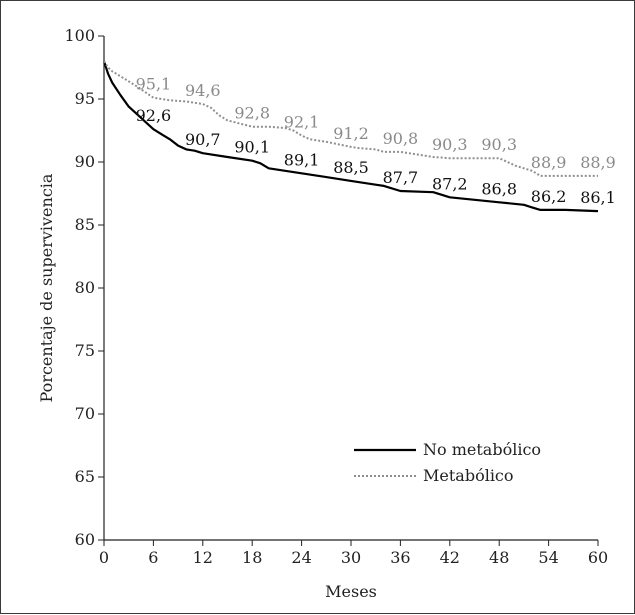 The height and width of the screenshot is (615, 635). Describe the element at coordinates (598, 557) in the screenshot. I see `x-tick-label-60: 60` at that location.